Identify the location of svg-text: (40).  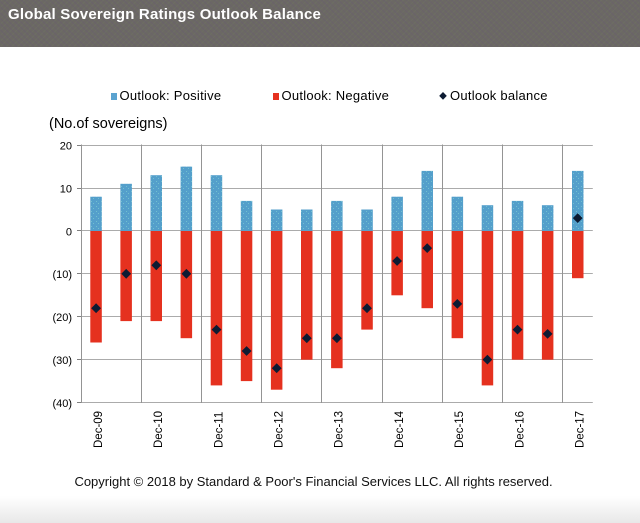
(62, 404).